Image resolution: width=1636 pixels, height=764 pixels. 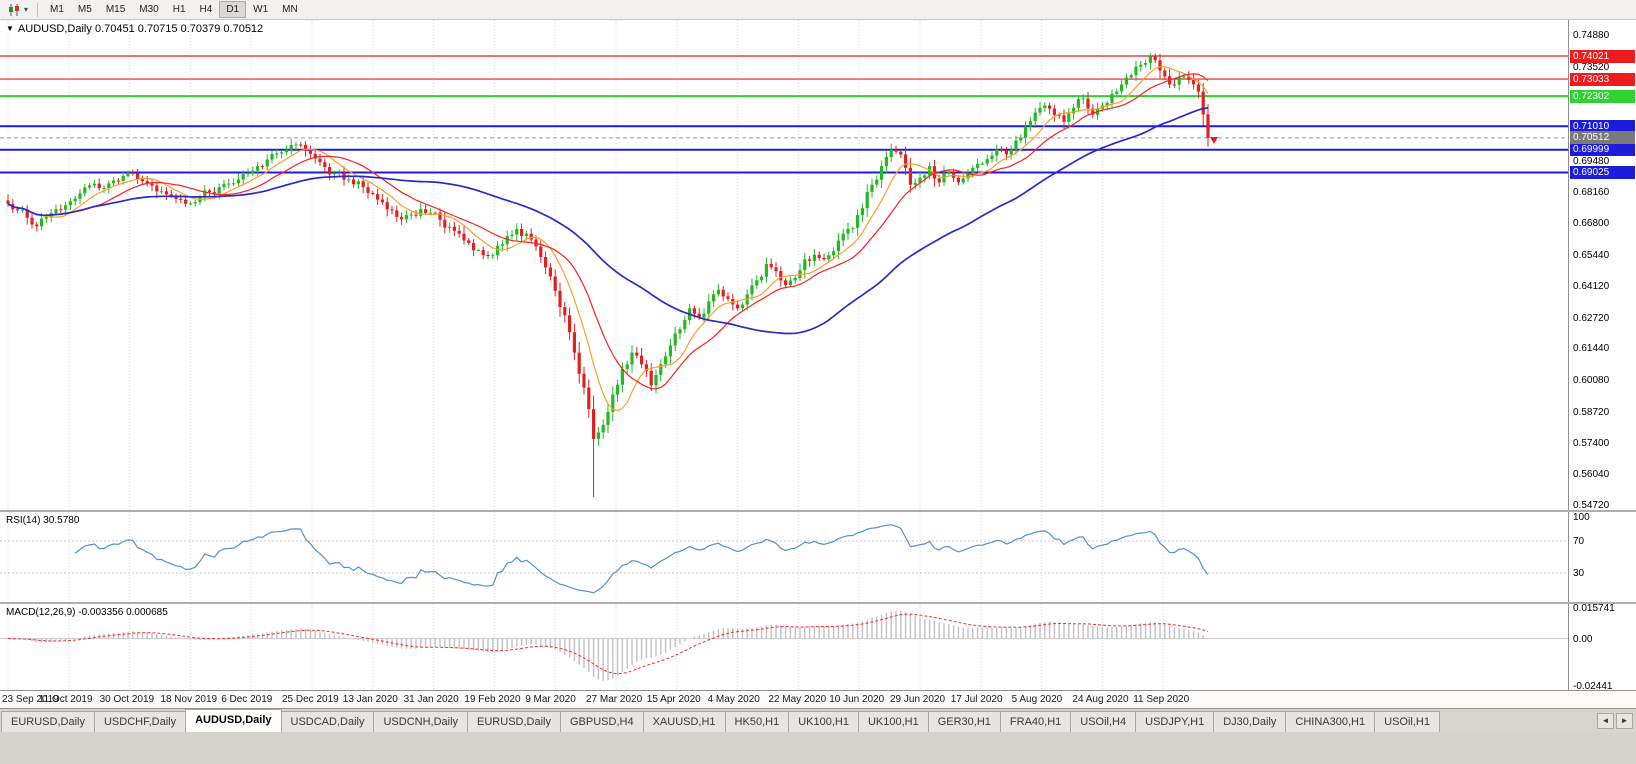 What do you see at coordinates (1591, 35) in the screenshot?
I see `price-axis-label: 0.74880` at bounding box center [1591, 35].